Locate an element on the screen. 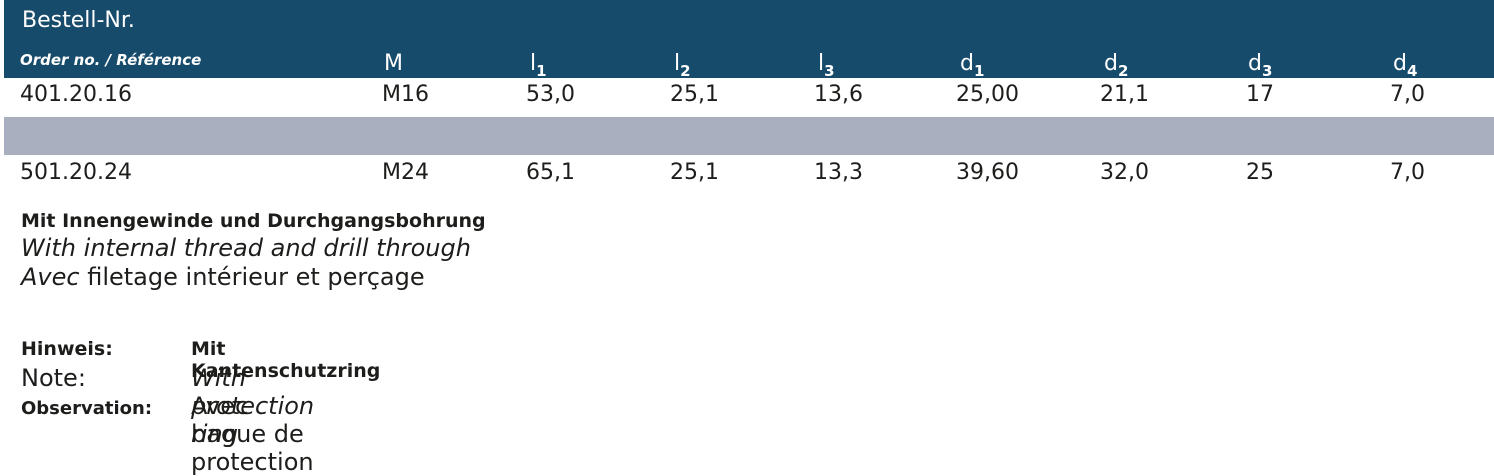  column-header-d2: d2 is located at coordinates (1116, 65).